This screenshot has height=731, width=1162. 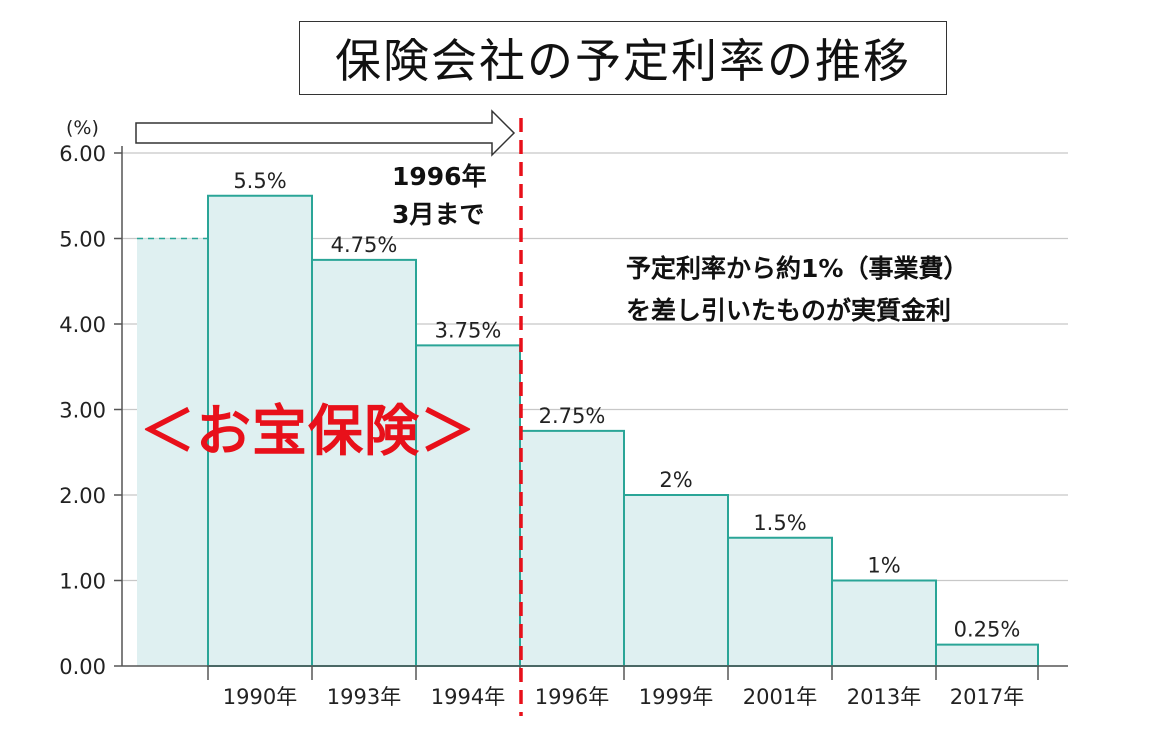 What do you see at coordinates (91, 398) in the screenshot?
I see `y-axis: 0.00 1.00 2.00 3.00 4.00 5.00 6.00 (%)` at bounding box center [91, 398].